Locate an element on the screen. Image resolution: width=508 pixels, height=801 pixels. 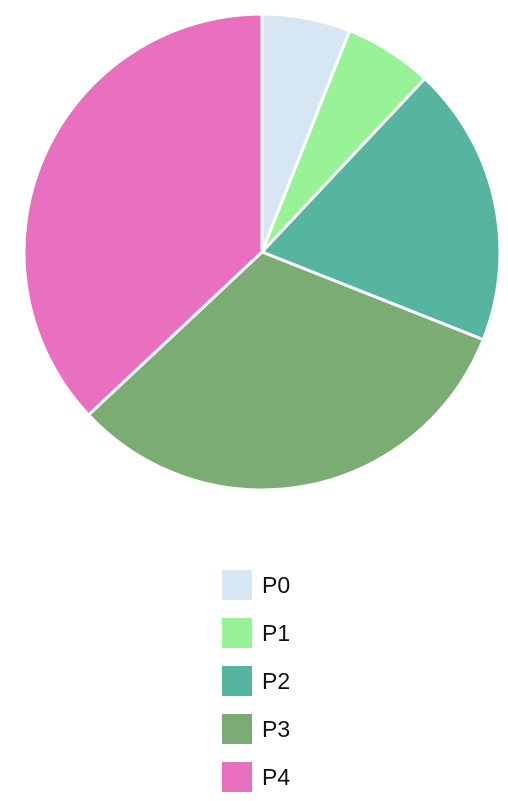
legend-item-p3: P3 is located at coordinates (256, 729).